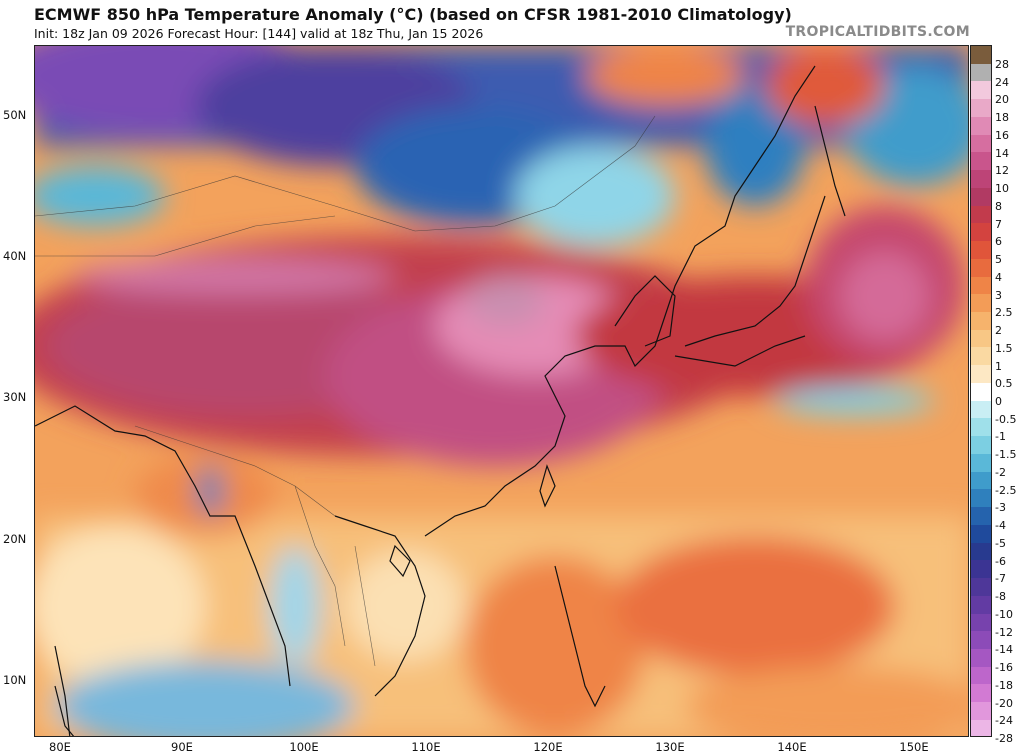 The width and height of the screenshot is (1024, 756). What do you see at coordinates (998, 277) in the screenshot?
I see `color-legend-label: 4` at bounding box center [998, 277].